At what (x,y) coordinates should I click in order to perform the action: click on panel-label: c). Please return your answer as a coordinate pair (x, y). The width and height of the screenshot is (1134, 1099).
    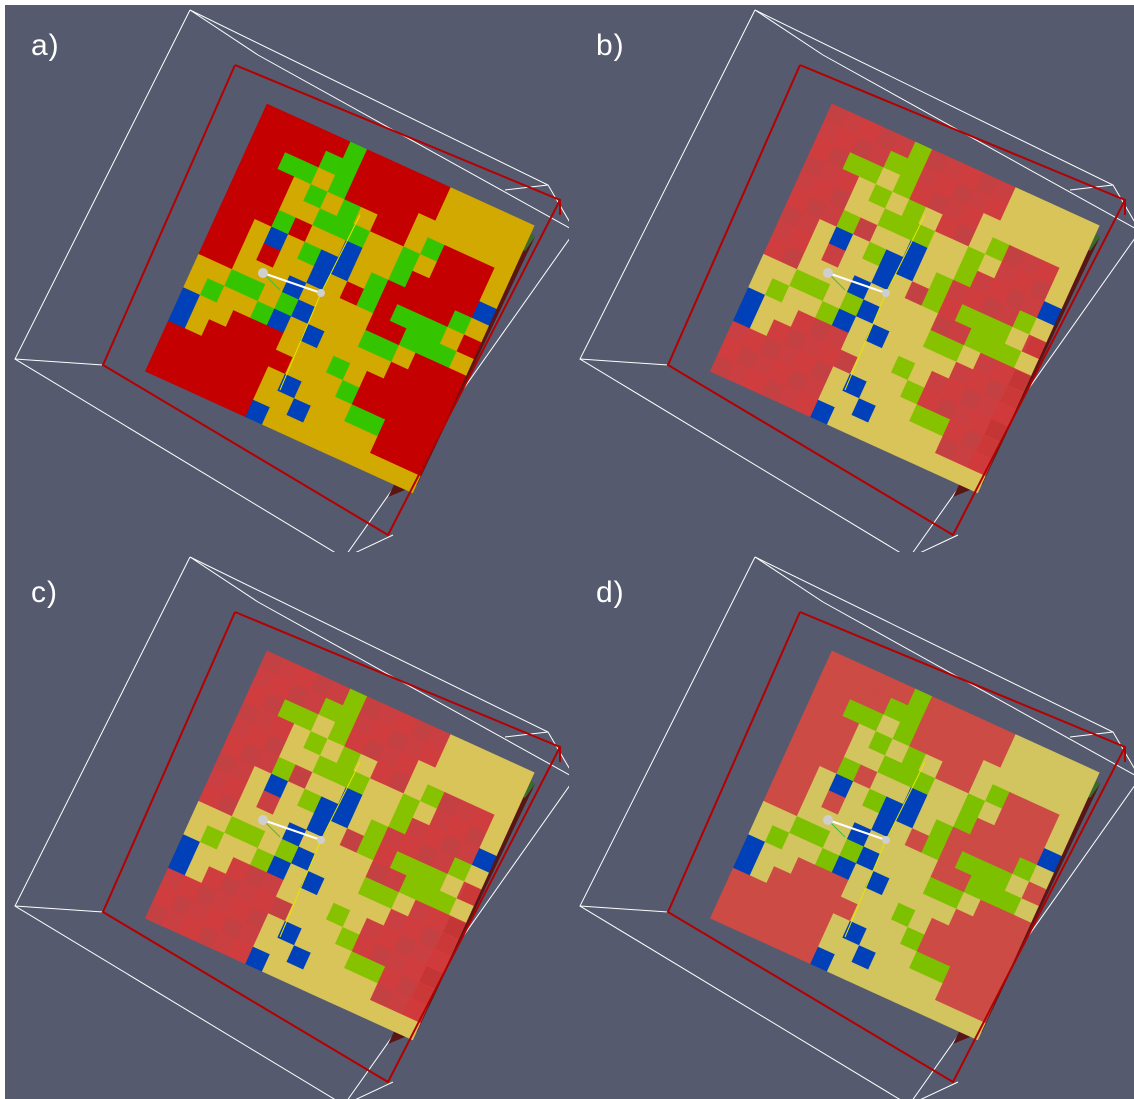
    Looking at the image, I should click on (44, 592).